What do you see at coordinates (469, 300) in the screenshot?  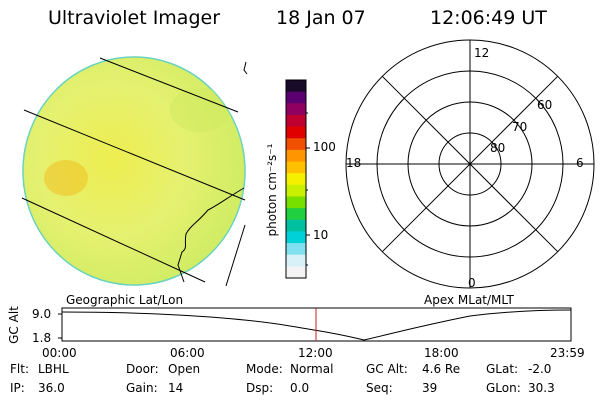 I see `polar-panel-label: Apex MLat/MLT` at bounding box center [469, 300].